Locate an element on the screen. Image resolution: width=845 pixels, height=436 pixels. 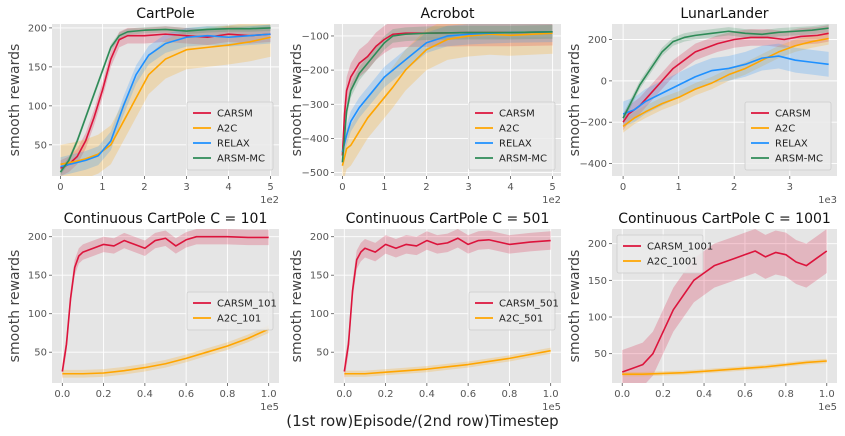
legend-label: A2C_501 is located at coordinates (521, 319).